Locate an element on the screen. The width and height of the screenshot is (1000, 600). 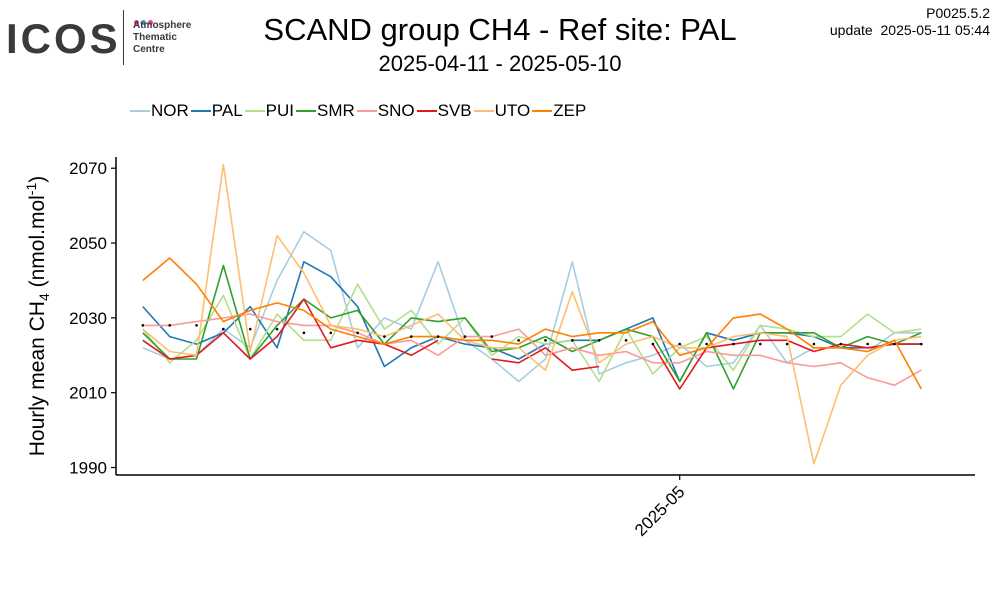
series-line-sno is located at coordinates (532, 349).